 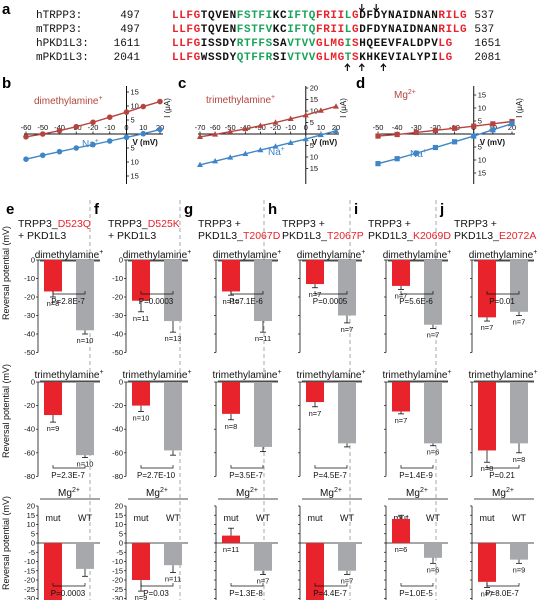 I want to click on y-tick-label: 5, so click(x=33, y=533).